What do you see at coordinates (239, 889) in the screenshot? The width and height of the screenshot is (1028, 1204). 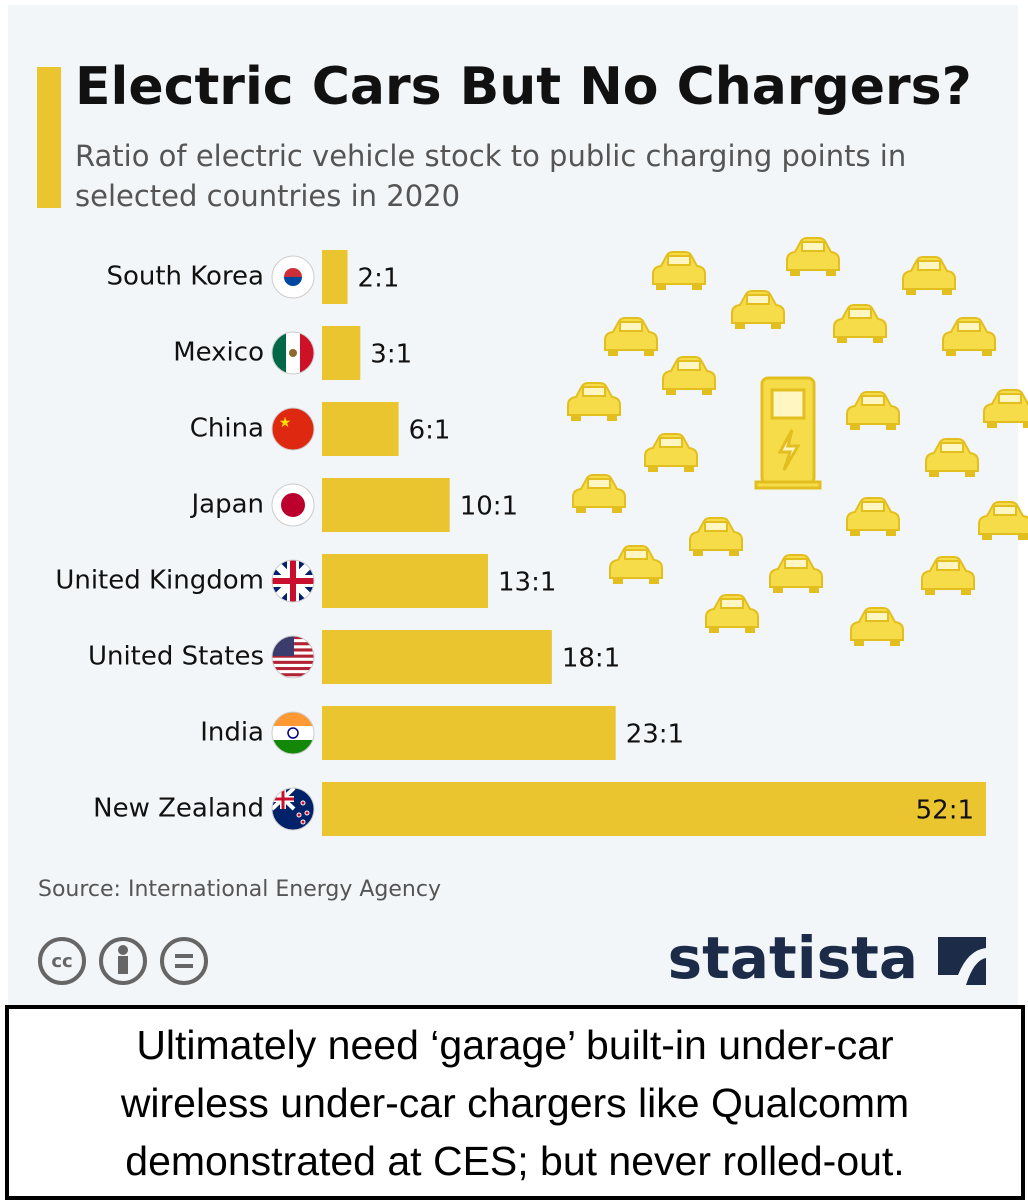 I see `source: Source: International Energy Agency` at bounding box center [239, 889].